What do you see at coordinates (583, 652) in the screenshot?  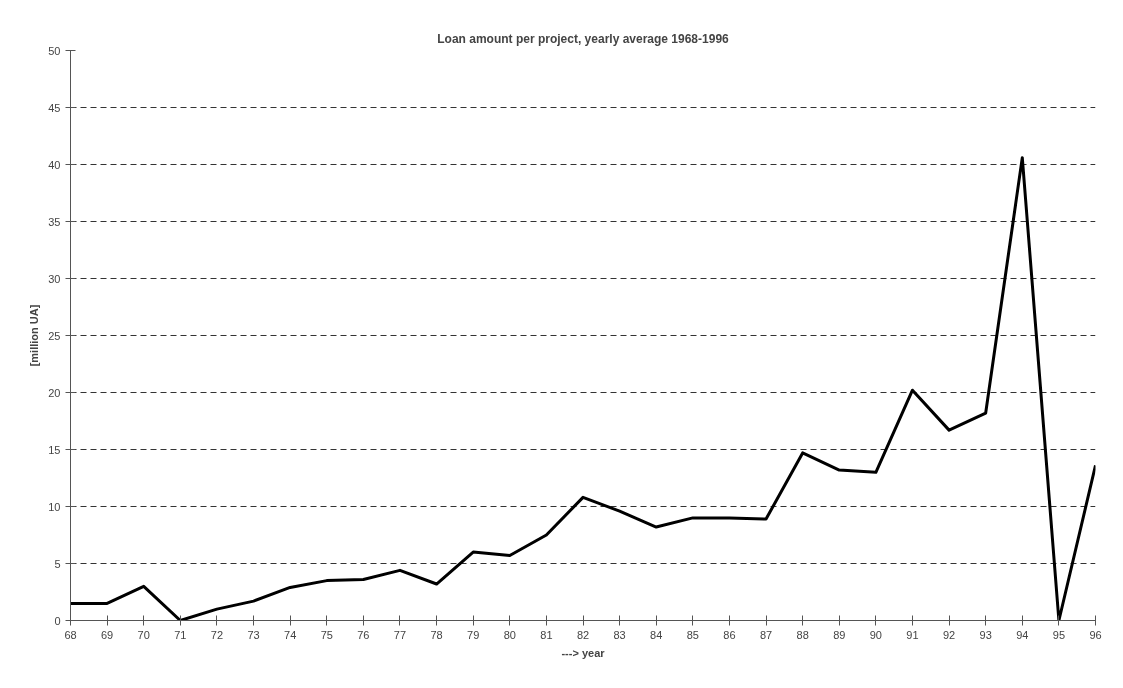 I see `x-axis-title: ---> year` at bounding box center [583, 652].